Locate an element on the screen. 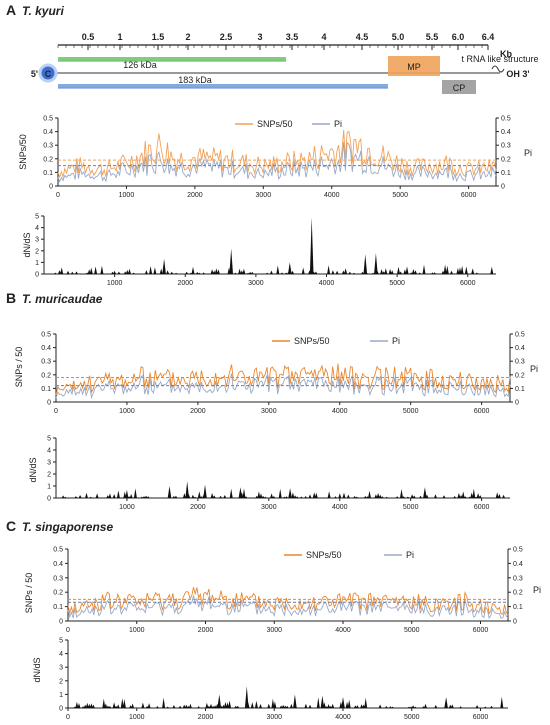  y-tick-label: 0.5 is located at coordinates (48, 119).